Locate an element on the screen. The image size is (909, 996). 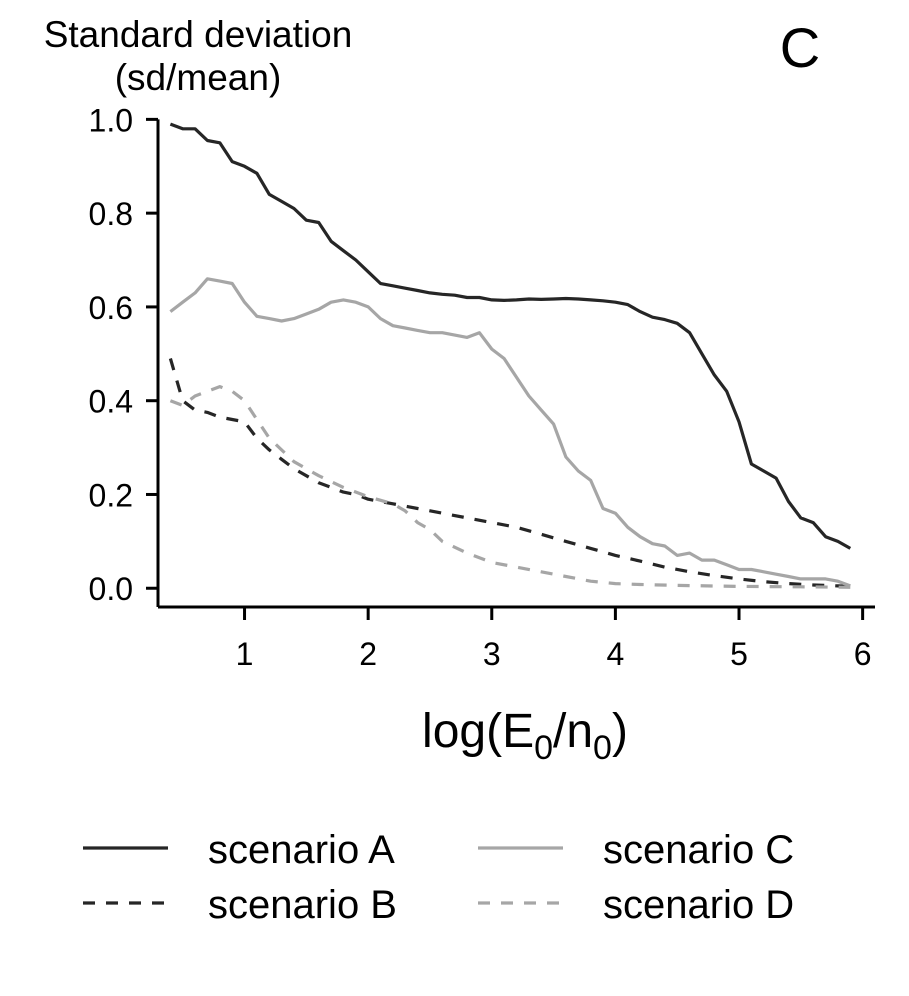
legend-label-scenario-d: scenario D is located at coordinates (698, 905).